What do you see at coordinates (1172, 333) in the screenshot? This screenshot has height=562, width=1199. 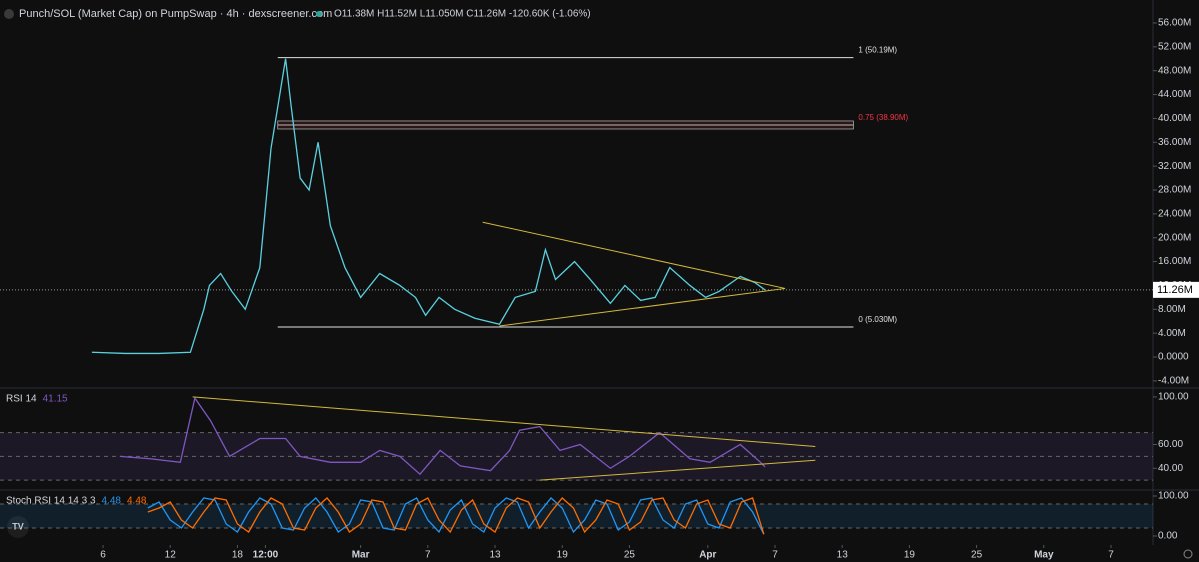 I see `y-tick-label: 4.00M` at bounding box center [1172, 333].